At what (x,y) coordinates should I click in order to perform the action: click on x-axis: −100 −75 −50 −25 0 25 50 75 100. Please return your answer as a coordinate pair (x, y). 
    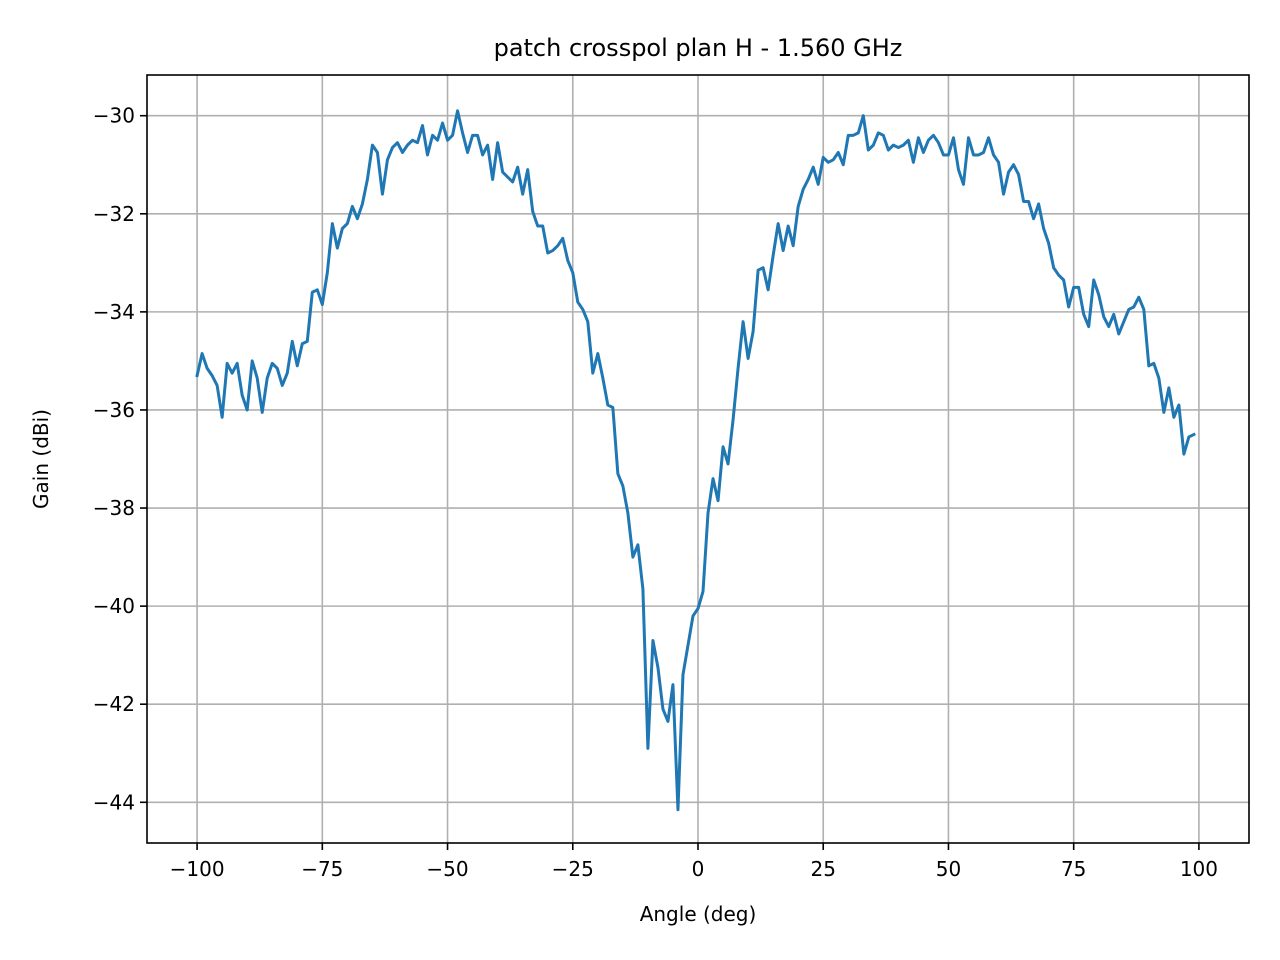
    Looking at the image, I should click on (694, 862).